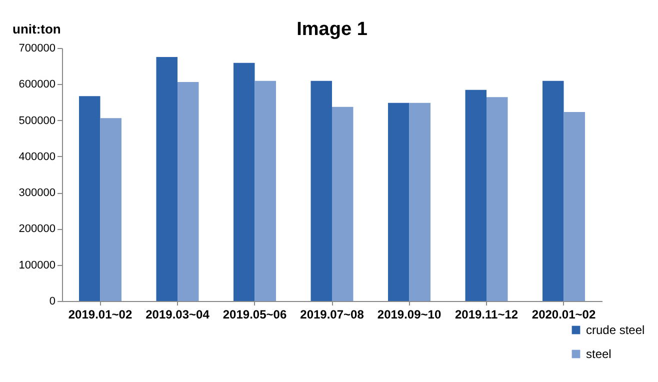  Describe the element at coordinates (52, 302) in the screenshot. I see `y-tick-label: 0` at that location.